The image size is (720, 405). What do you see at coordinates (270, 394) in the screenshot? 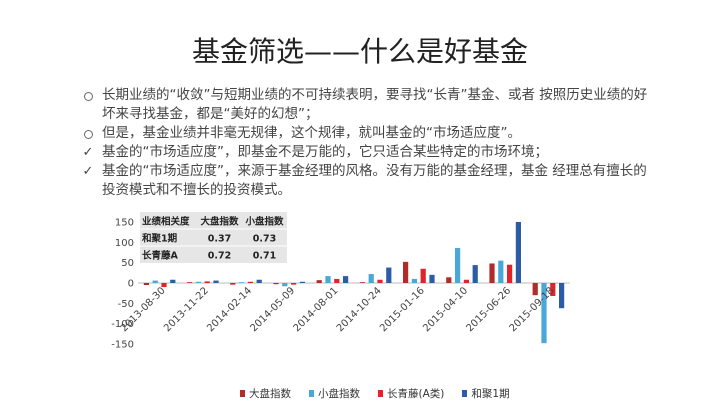
I see `legend-label: 大盘指数` at bounding box center [270, 394].